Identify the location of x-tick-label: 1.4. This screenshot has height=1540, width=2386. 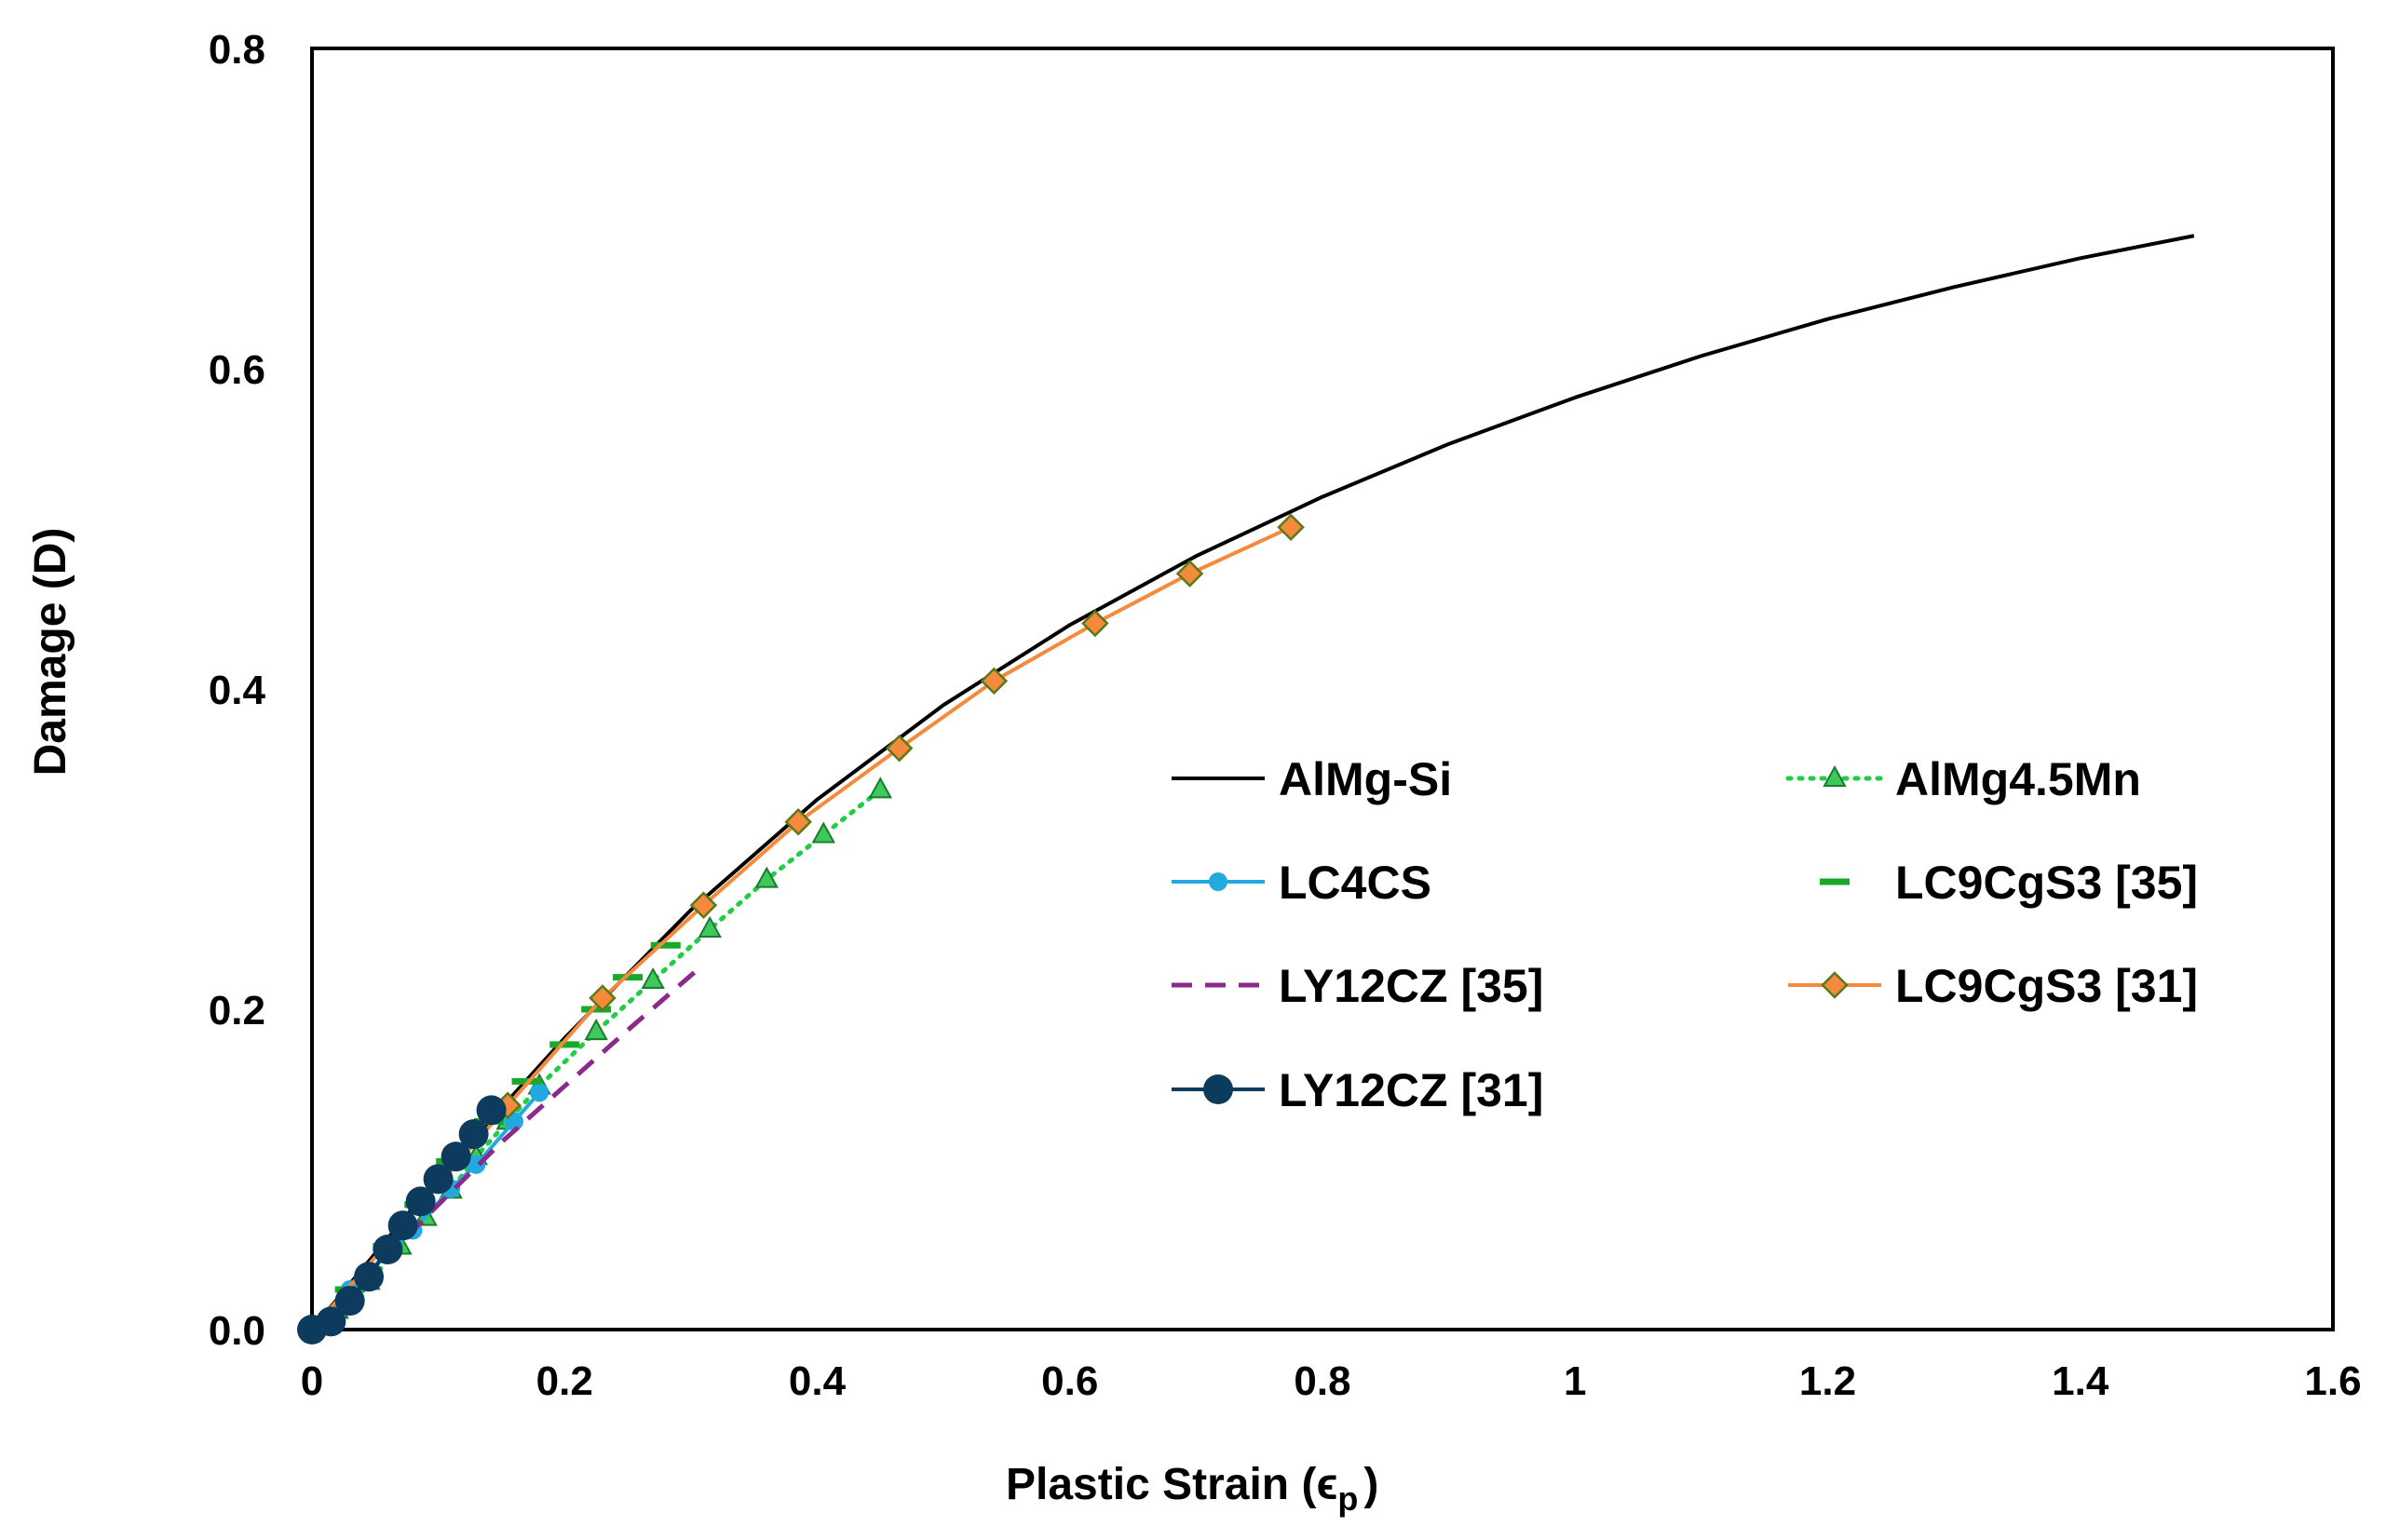
(2081, 1381).